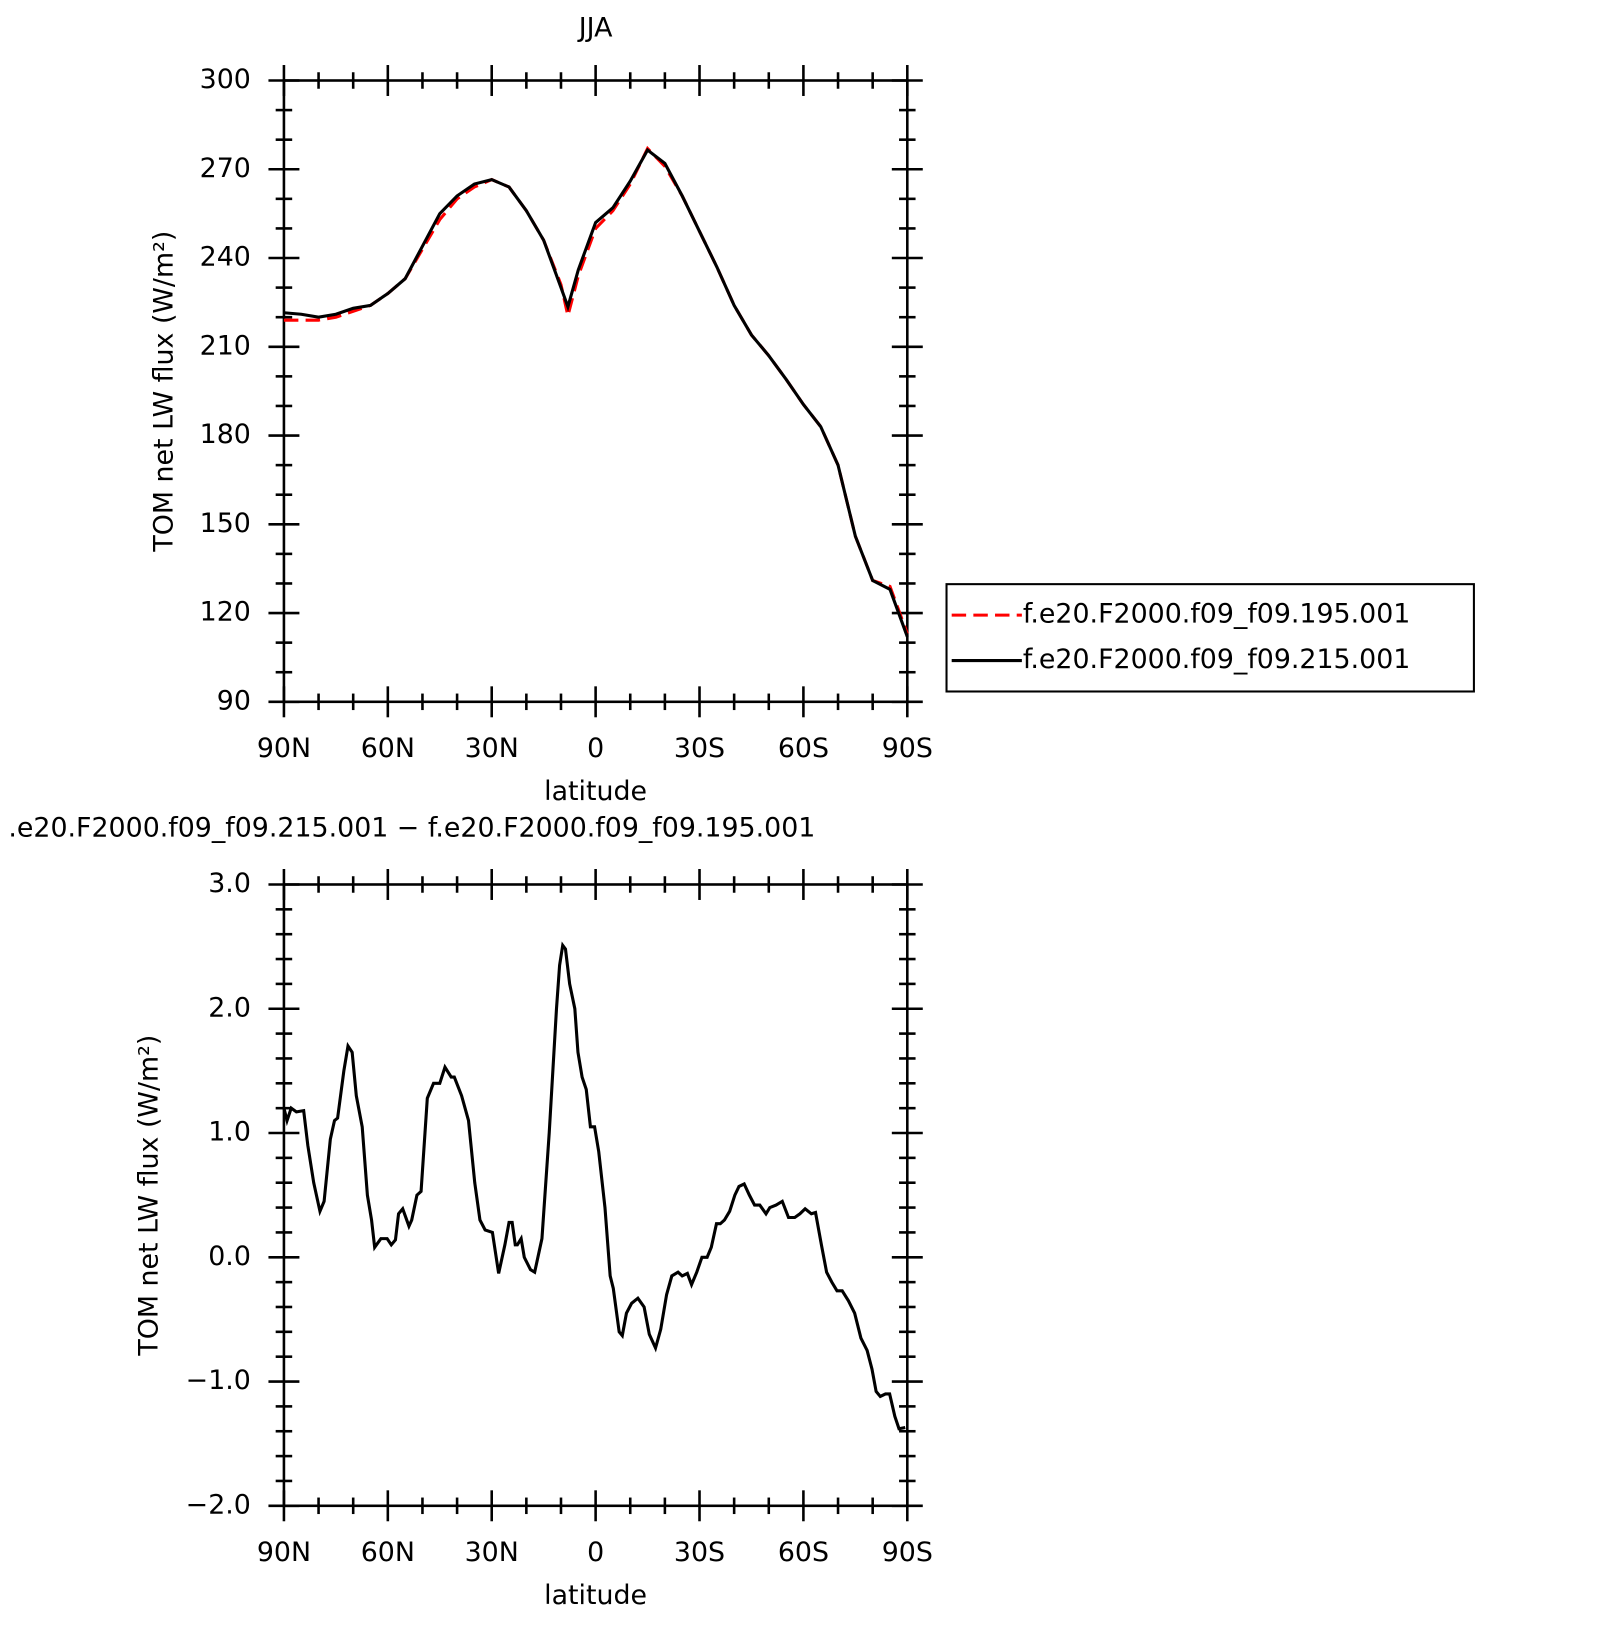 The width and height of the screenshot is (1602, 1641). I want to click on y-tick-label: 180, so click(225, 434).